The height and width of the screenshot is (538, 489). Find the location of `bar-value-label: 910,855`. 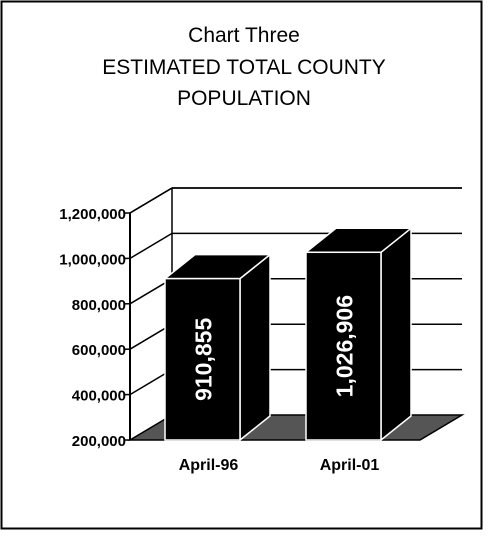

bar-value-label: 910,855 is located at coordinates (204, 359).